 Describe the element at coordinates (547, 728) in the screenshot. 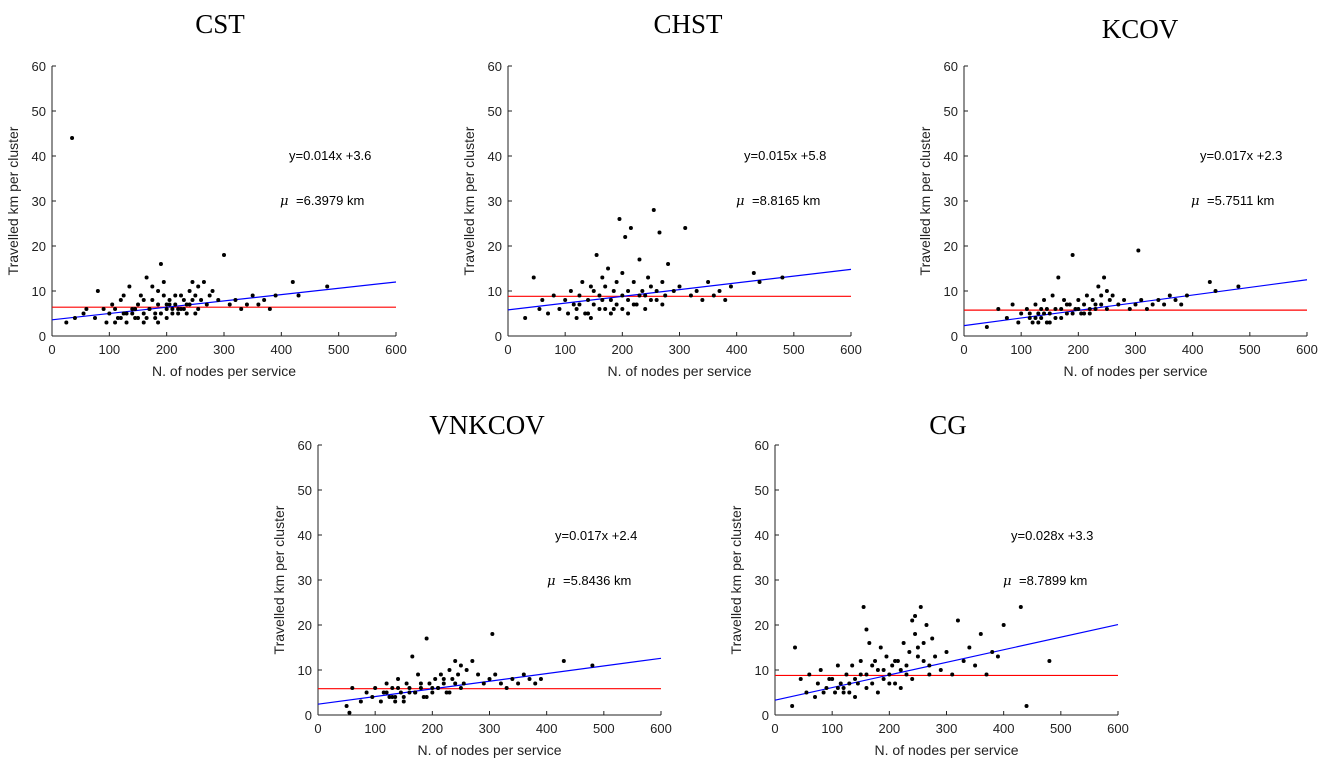

I see `x-tick-label: 400` at that location.